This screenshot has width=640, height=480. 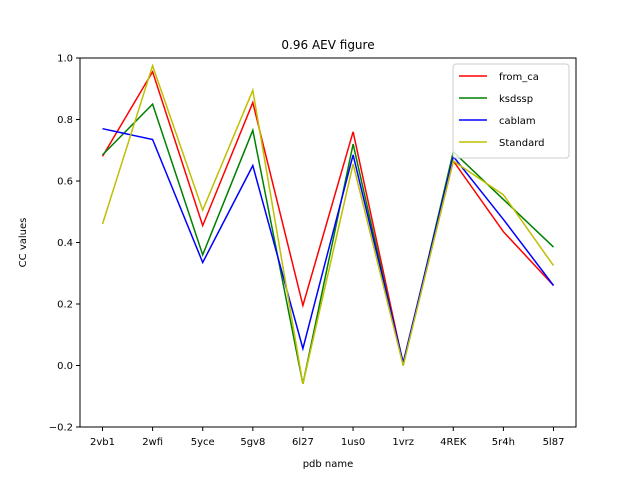 What do you see at coordinates (203, 442) in the screenshot?
I see `x-tick-label: 5yce` at bounding box center [203, 442].